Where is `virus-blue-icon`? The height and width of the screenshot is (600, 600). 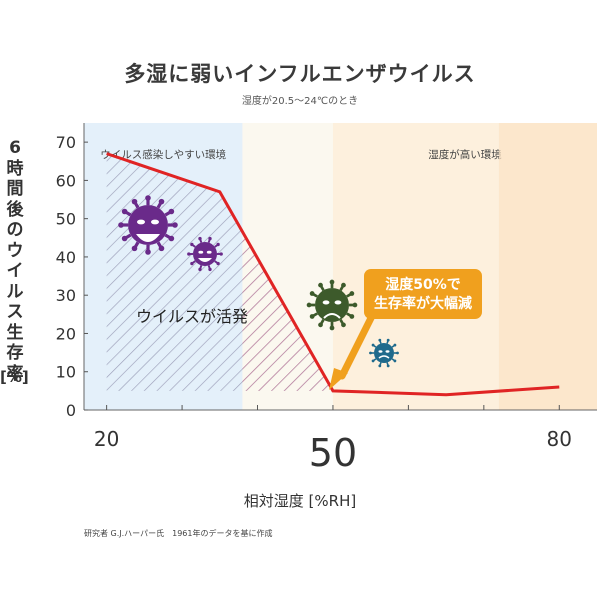
virus-blue-icon is located at coordinates (384, 353).